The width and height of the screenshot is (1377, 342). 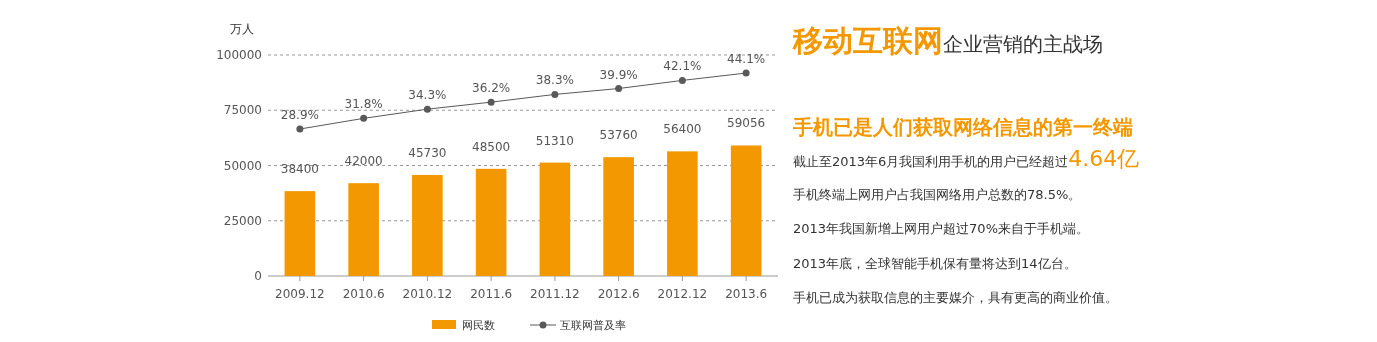 What do you see at coordinates (955, 297) in the screenshot?
I see `text: 手机已成为获取信息的主要媒介，具有更高的商业价值。` at bounding box center [955, 297].